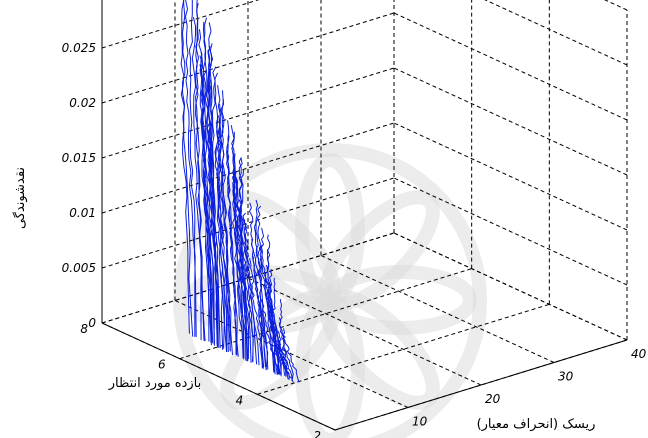 This screenshot has height=438, width=648. What do you see at coordinates (162, 365) in the screenshot?
I see `y-tick-label: 6` at bounding box center [162, 365].